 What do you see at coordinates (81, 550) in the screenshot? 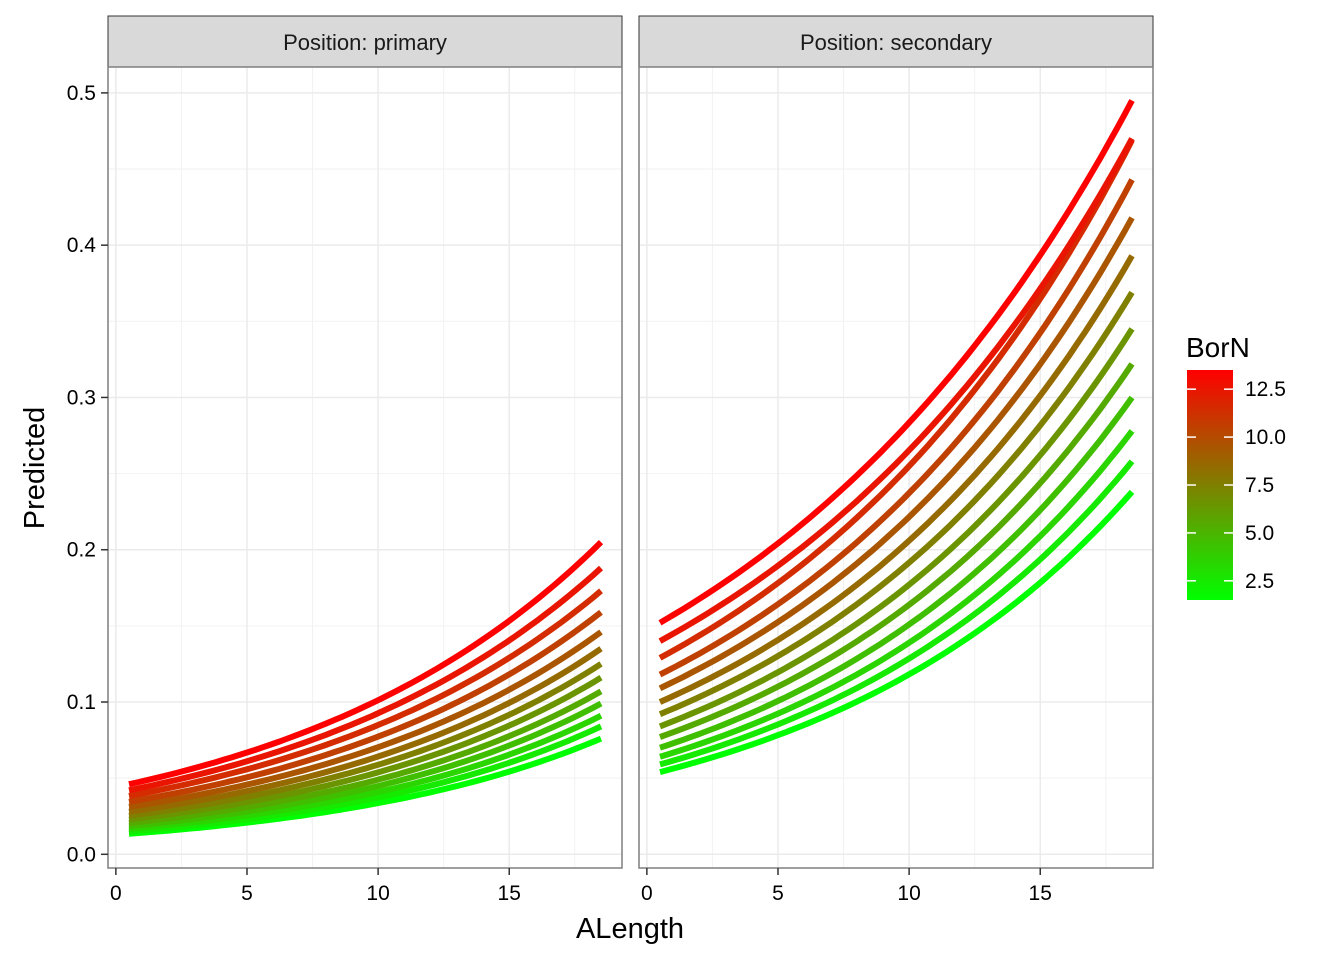
I see `y-tick-label: 0.2` at bounding box center [81, 550].